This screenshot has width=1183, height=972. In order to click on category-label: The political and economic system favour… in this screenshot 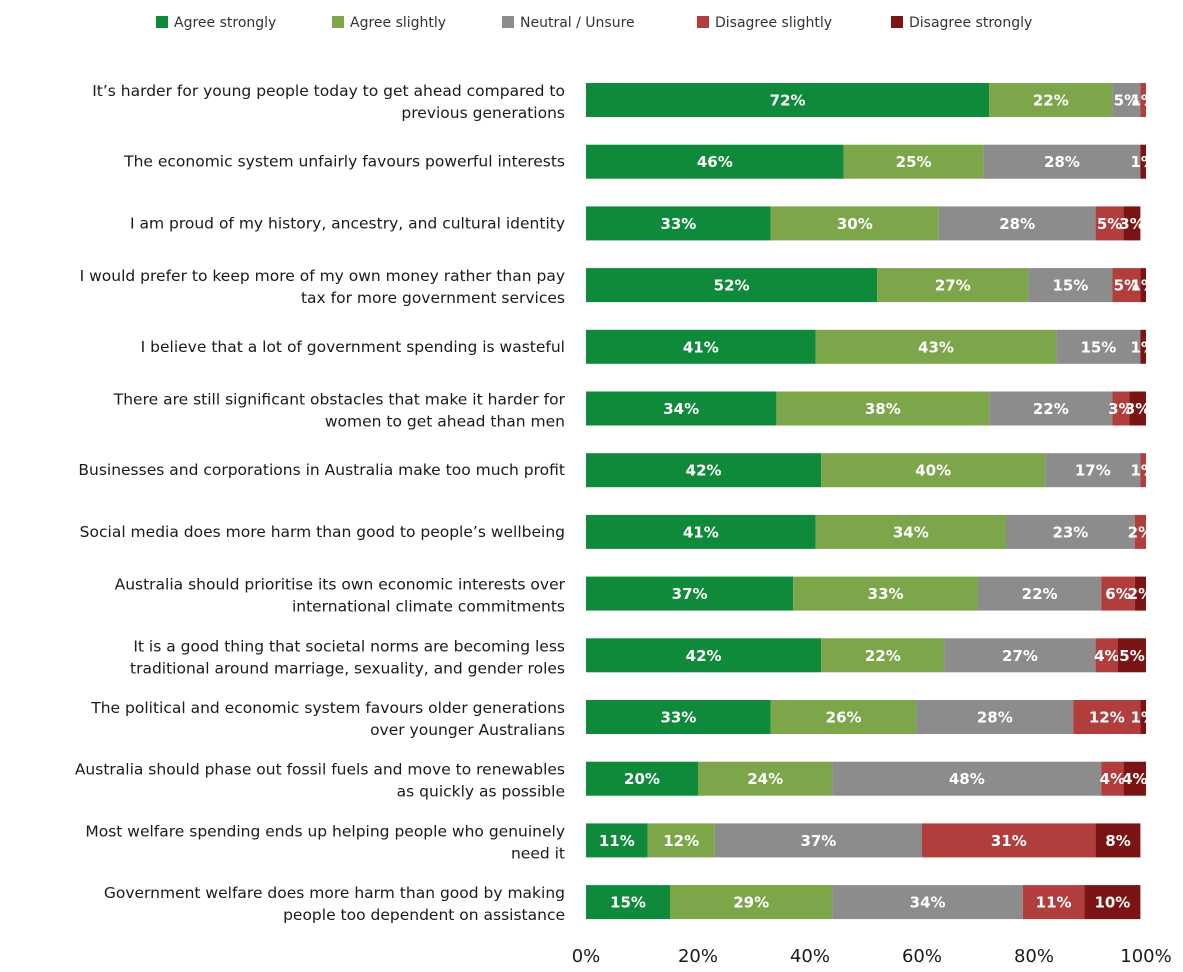, I will do `click(327, 719)`.